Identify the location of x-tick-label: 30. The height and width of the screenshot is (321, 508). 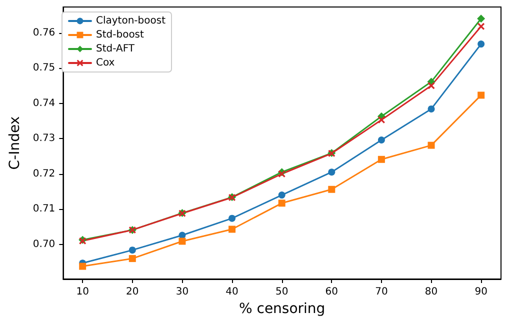
(182, 292).